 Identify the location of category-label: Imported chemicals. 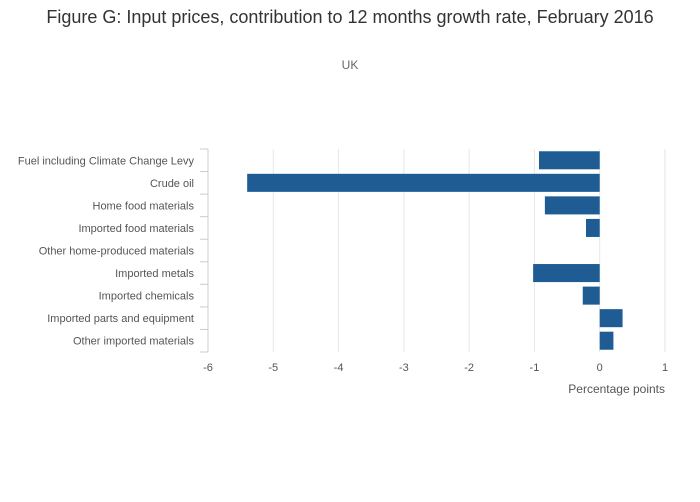
(147, 297).